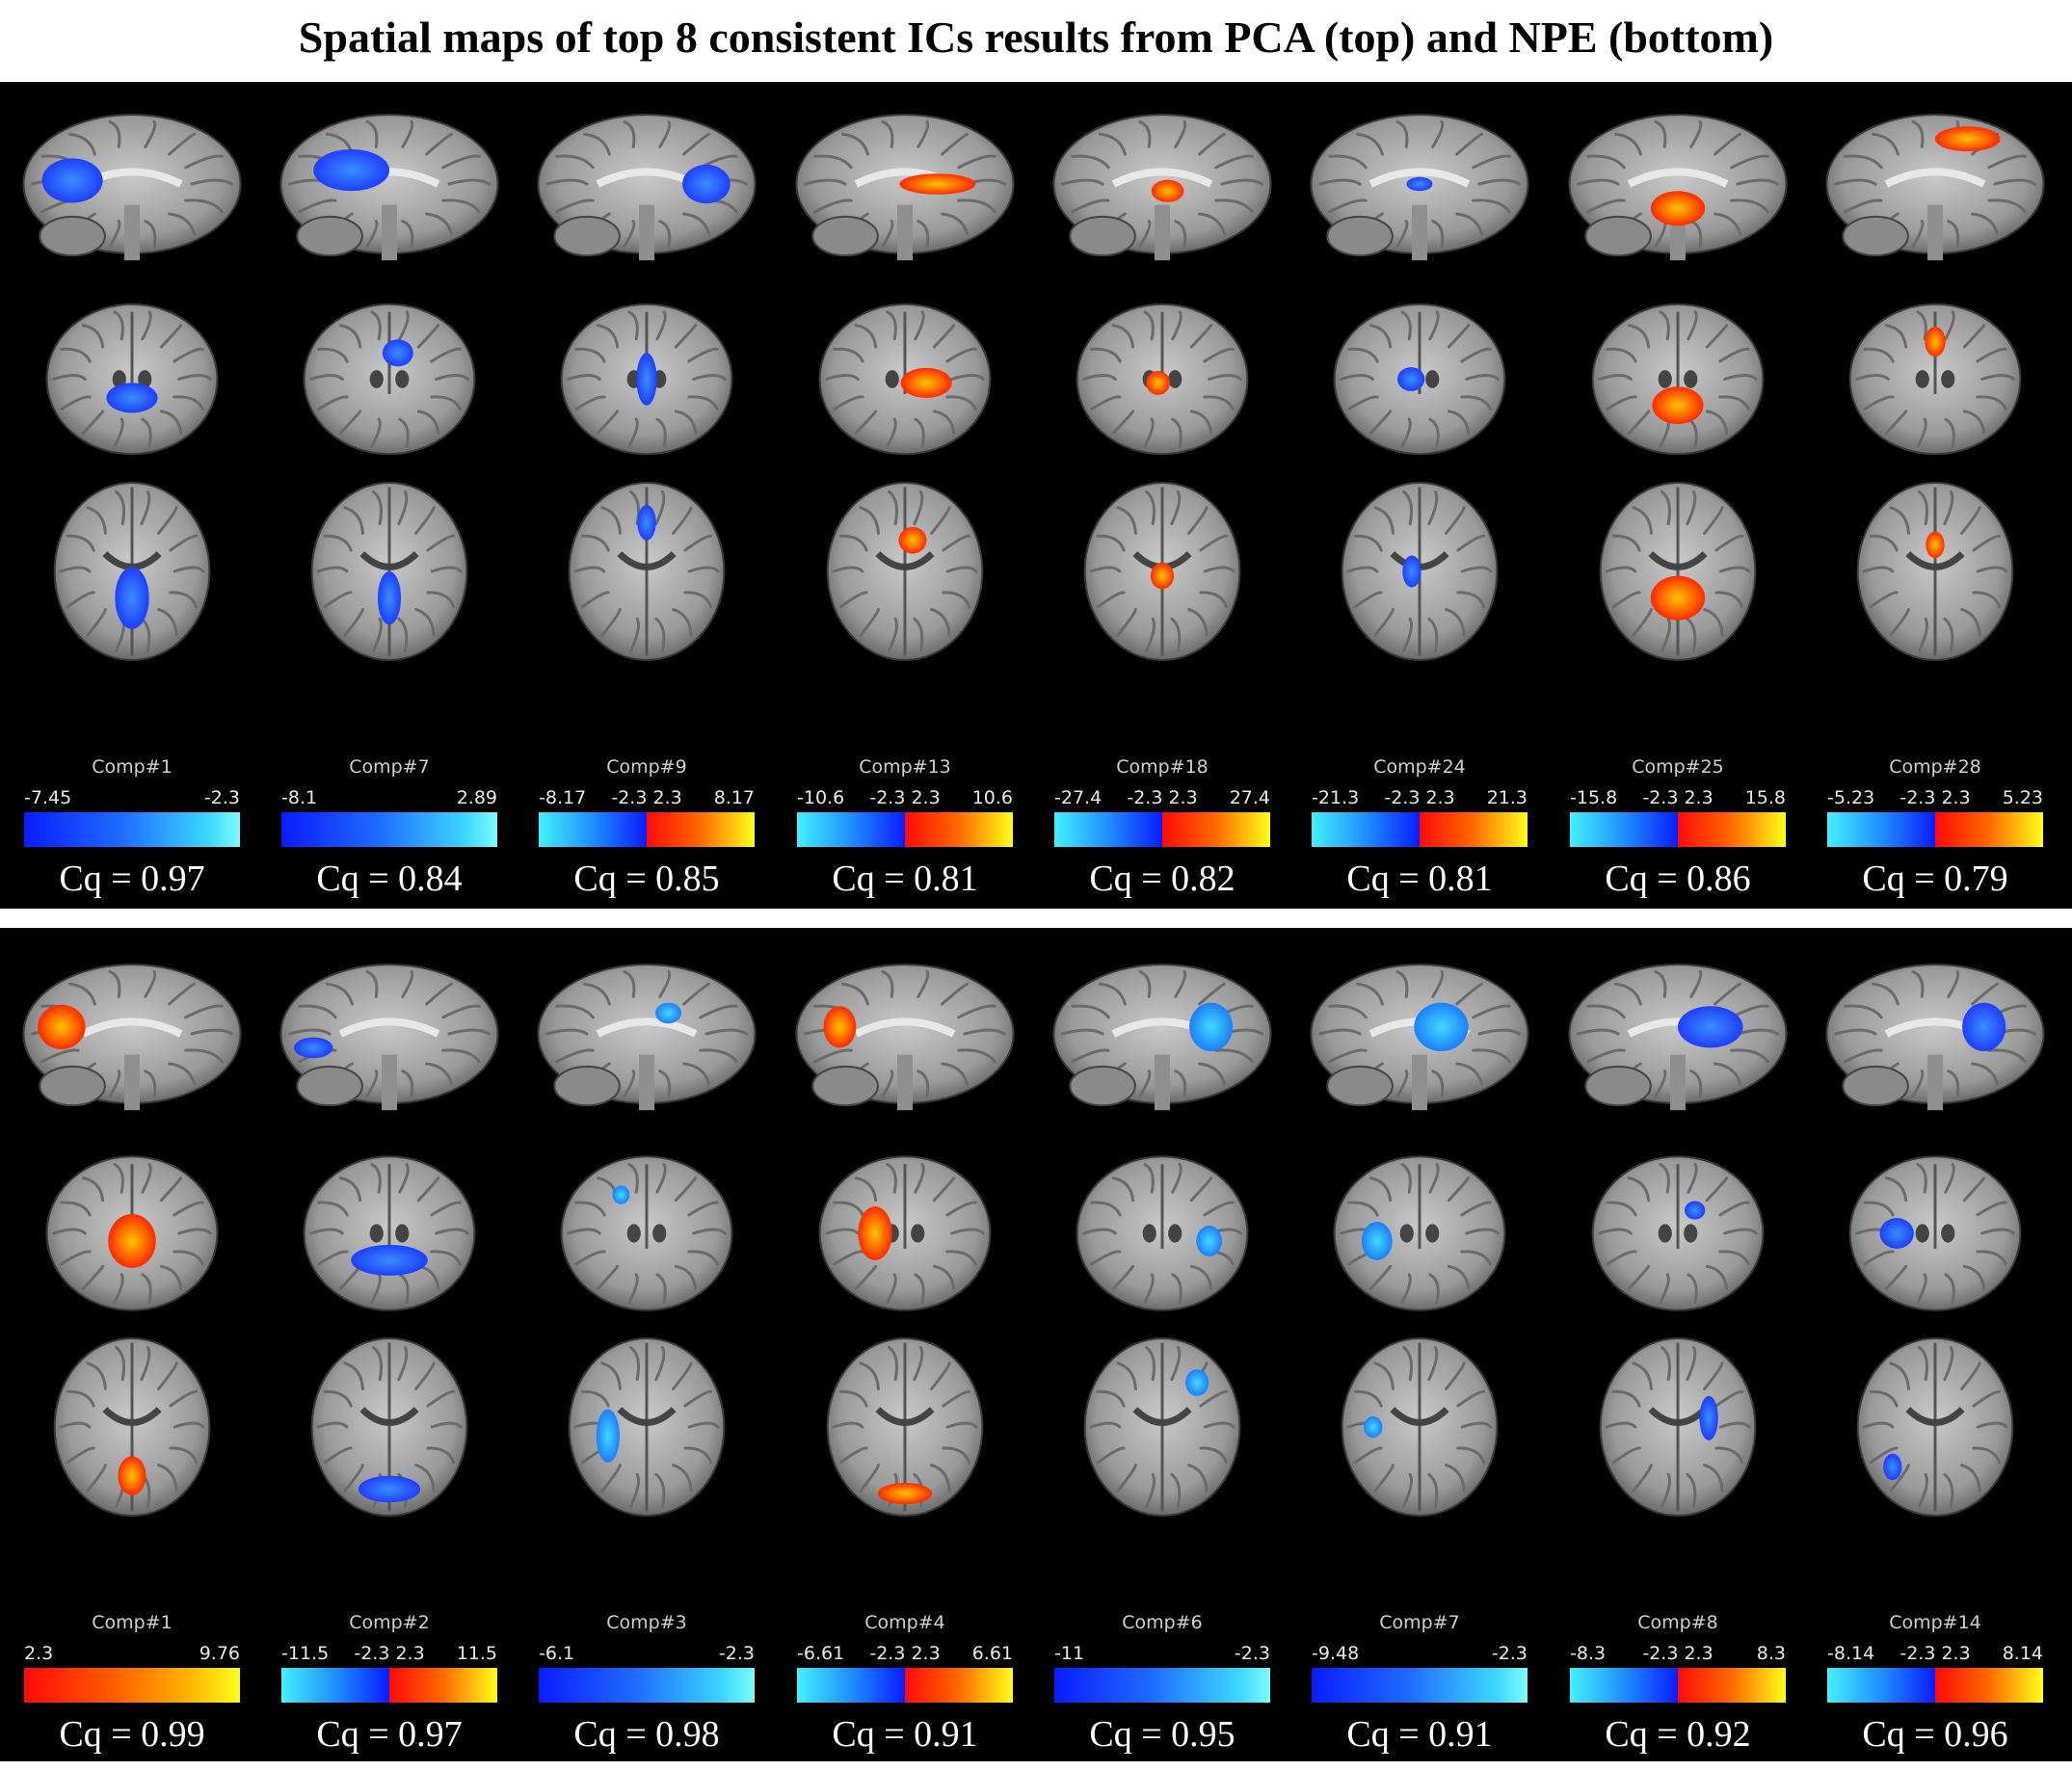 Image resolution: width=2072 pixels, height=1771 pixels. Describe the element at coordinates (992, 1653) in the screenshot. I see `colorbar-tick: 6.61` at that location.